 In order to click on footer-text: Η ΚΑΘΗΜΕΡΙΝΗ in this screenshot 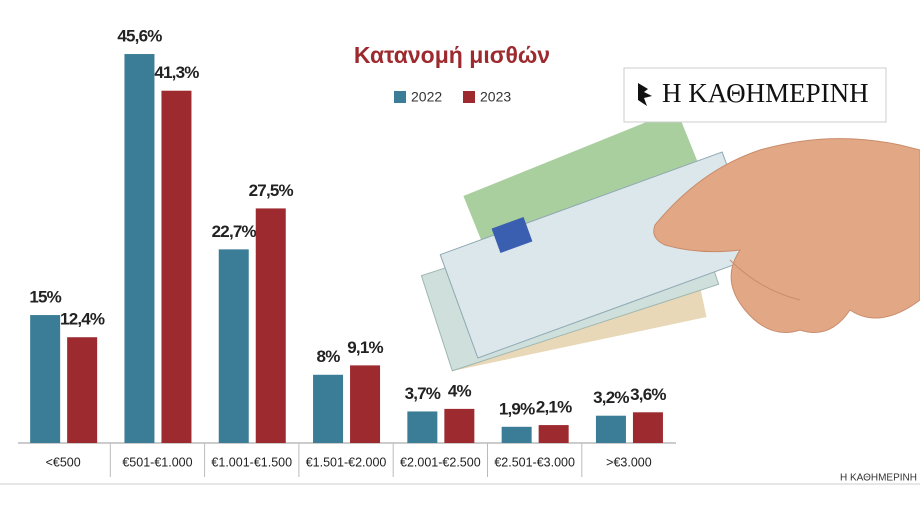, I will do `click(878, 478)`.